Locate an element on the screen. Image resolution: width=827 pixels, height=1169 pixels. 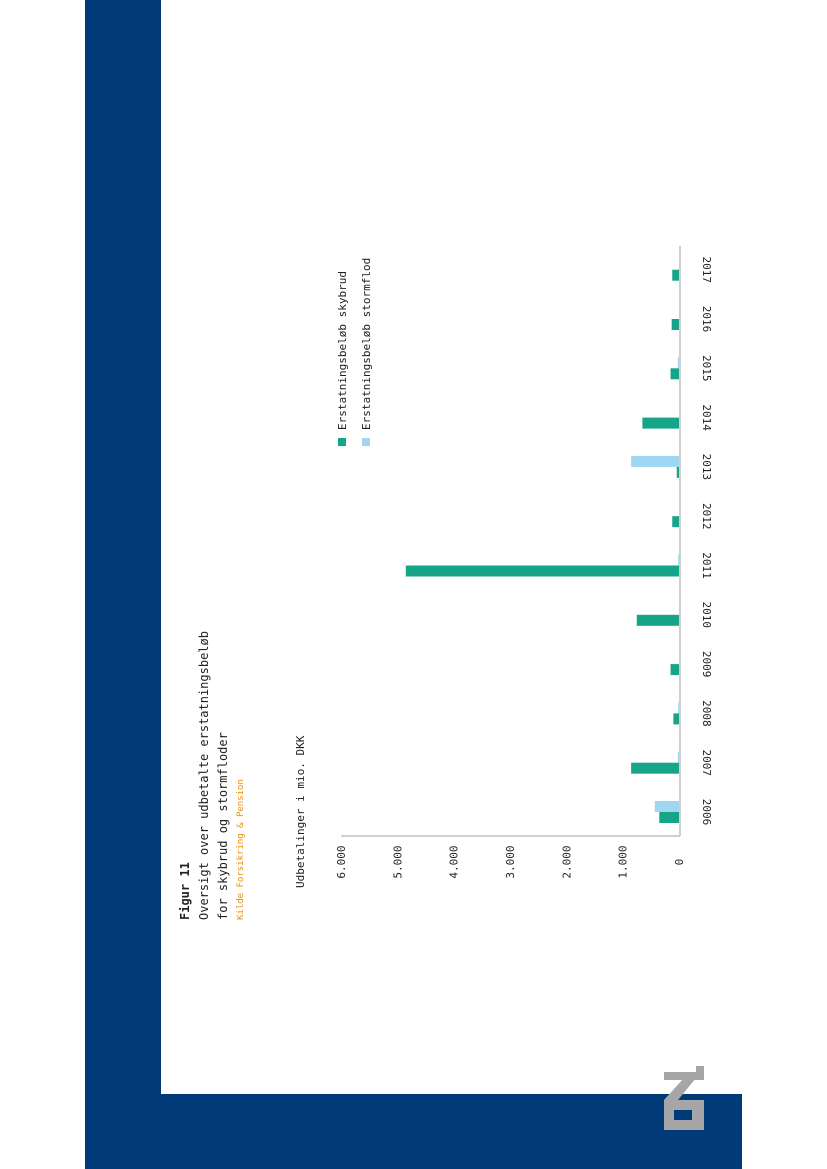
bar-skybrud-2016 is located at coordinates (675, 324).